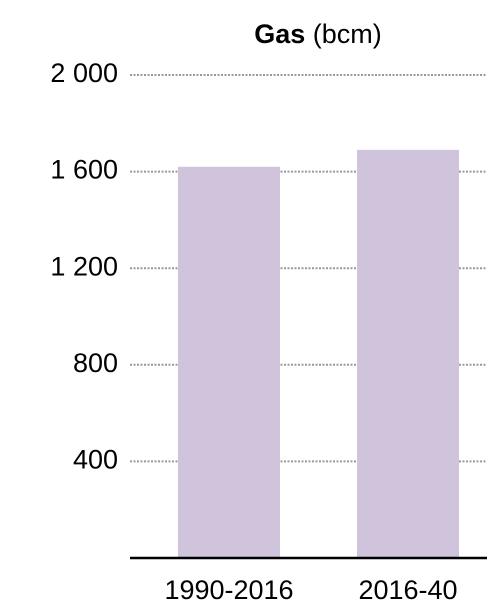 The image size is (487, 612). I want to click on chart-title: Gas (bcm), so click(318, 34).